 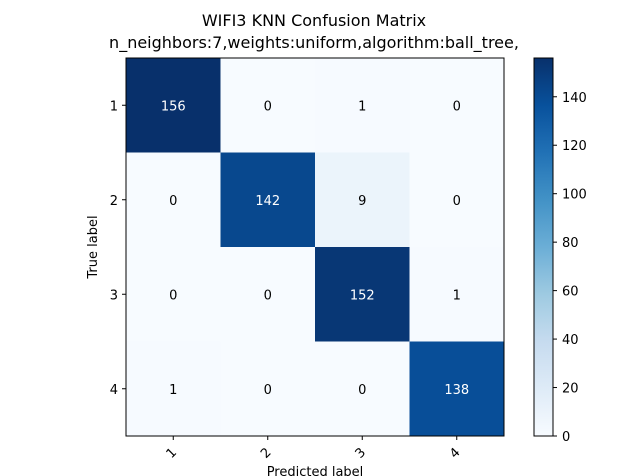 I want to click on x-tick-label: 3, so click(x=361, y=453).